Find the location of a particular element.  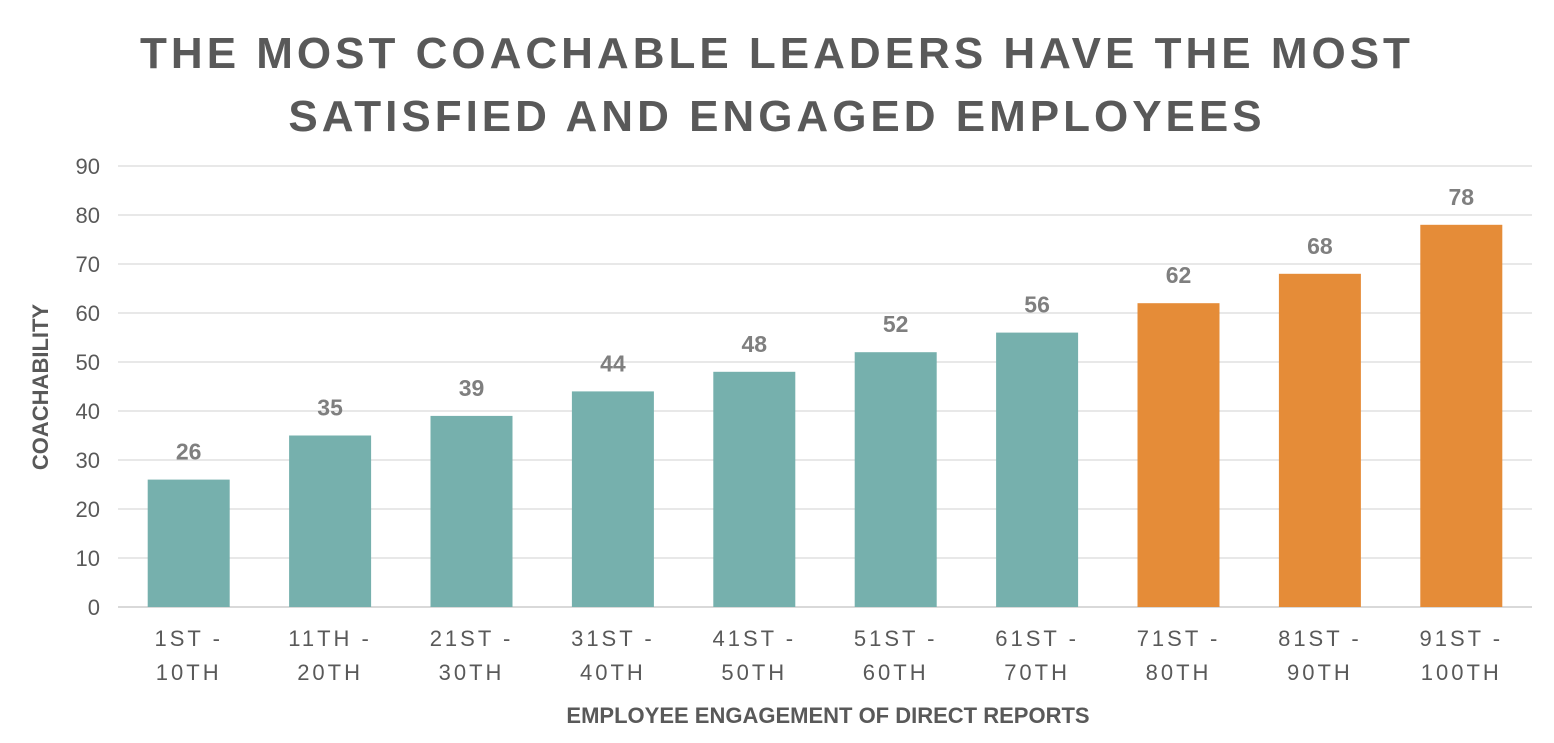

y-tick-label: 50 is located at coordinates (88, 362).